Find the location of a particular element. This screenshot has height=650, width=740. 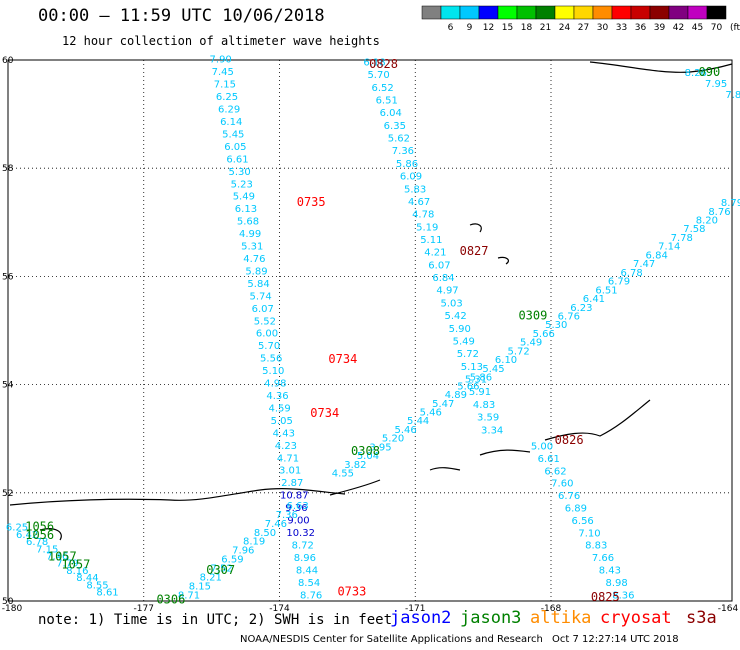

latitude-tick-label: 56 is located at coordinates (8, 277).